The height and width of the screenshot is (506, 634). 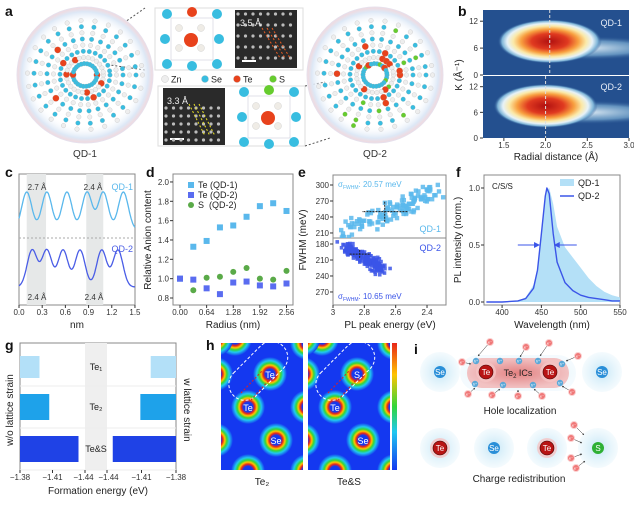 I want to click on atom-label: S, so click(x=597, y=448).